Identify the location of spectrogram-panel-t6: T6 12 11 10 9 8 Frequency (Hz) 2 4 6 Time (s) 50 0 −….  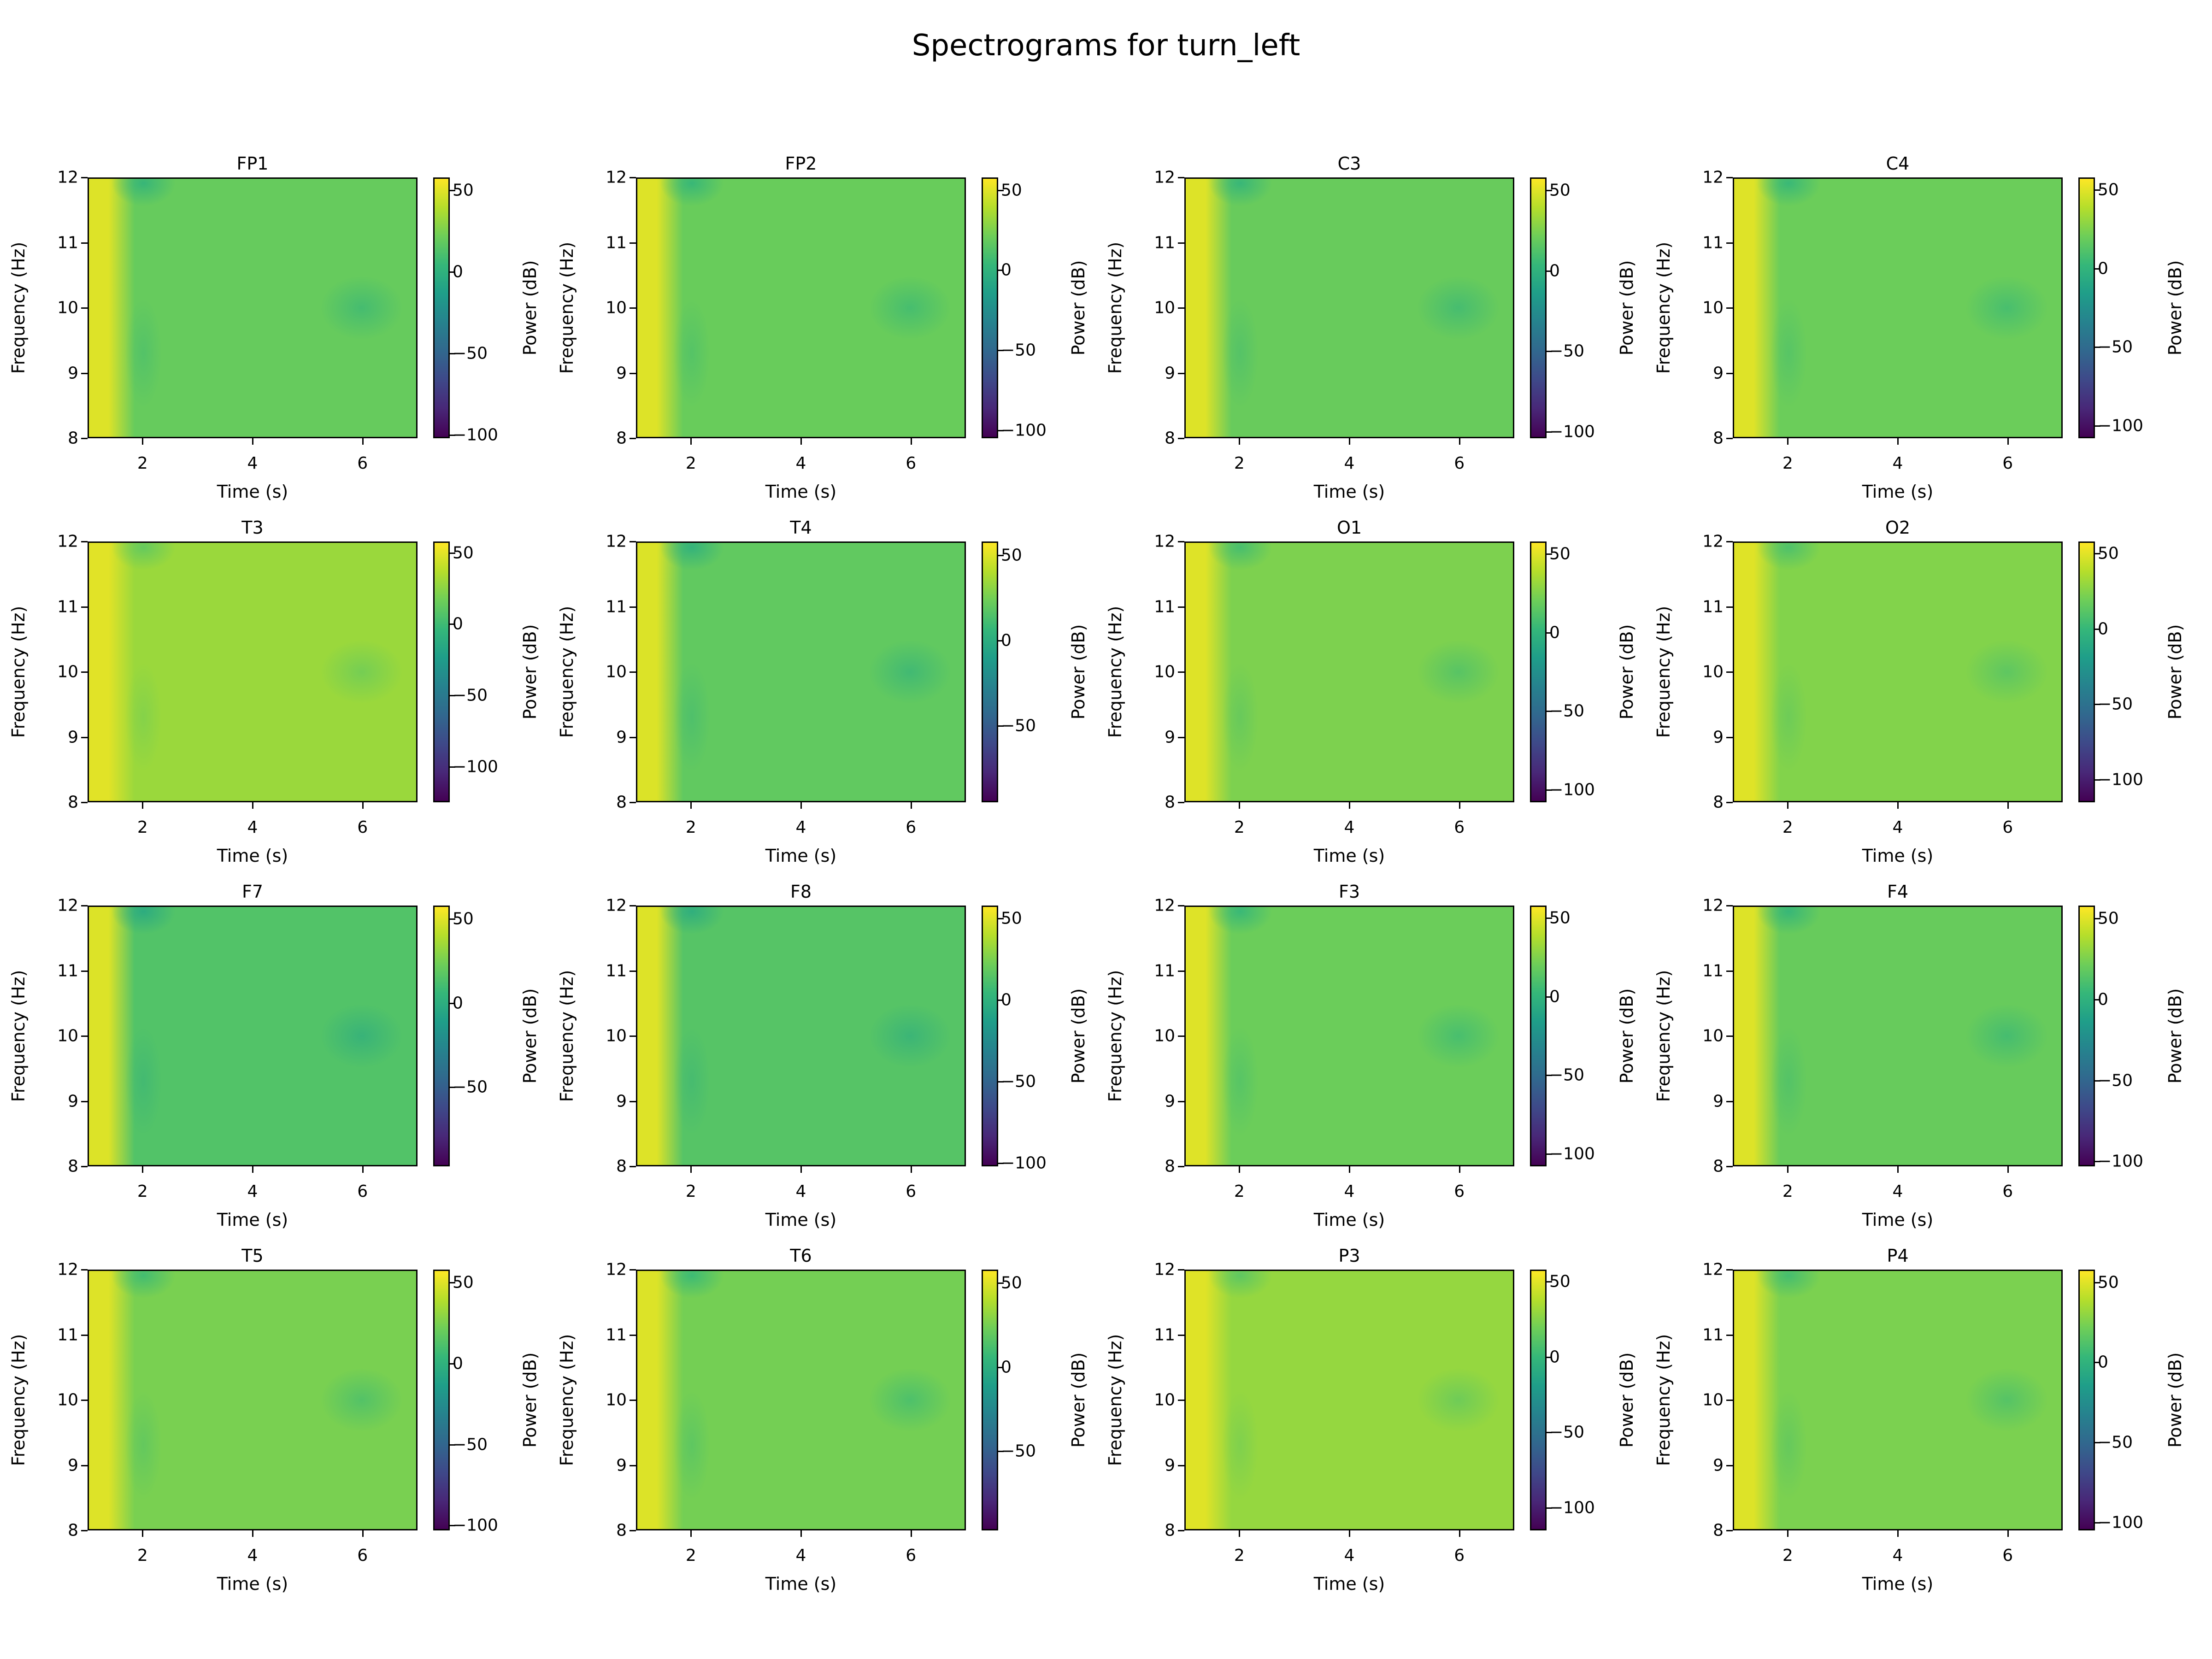
(822, 1440).